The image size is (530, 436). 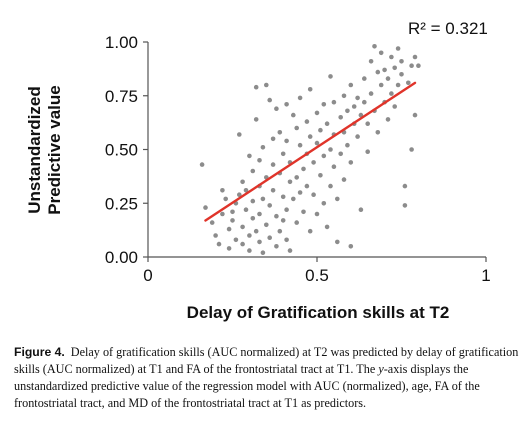 What do you see at coordinates (121, 42) in the screenshot?
I see `y-tick-label: 1.00` at bounding box center [121, 42].